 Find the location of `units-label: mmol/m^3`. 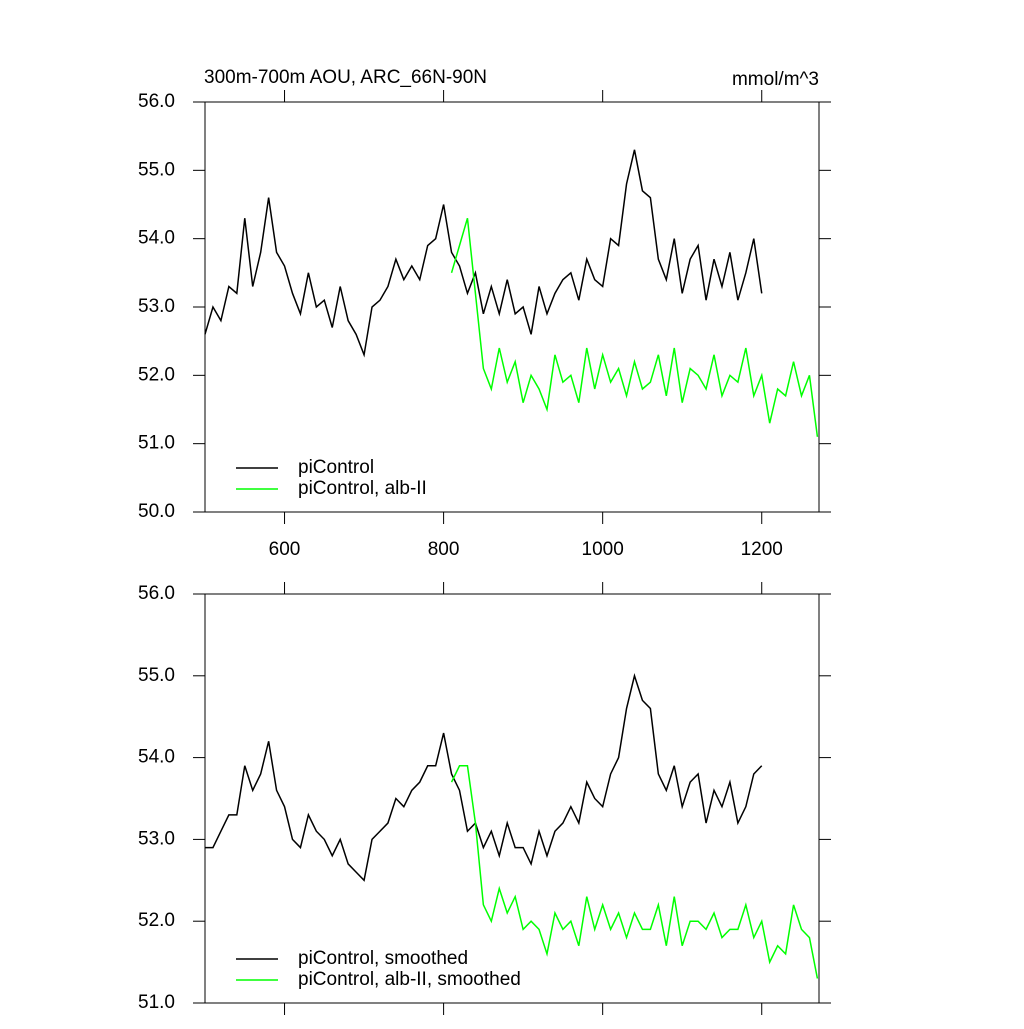

units-label: mmol/m^3 is located at coordinates (775, 79).